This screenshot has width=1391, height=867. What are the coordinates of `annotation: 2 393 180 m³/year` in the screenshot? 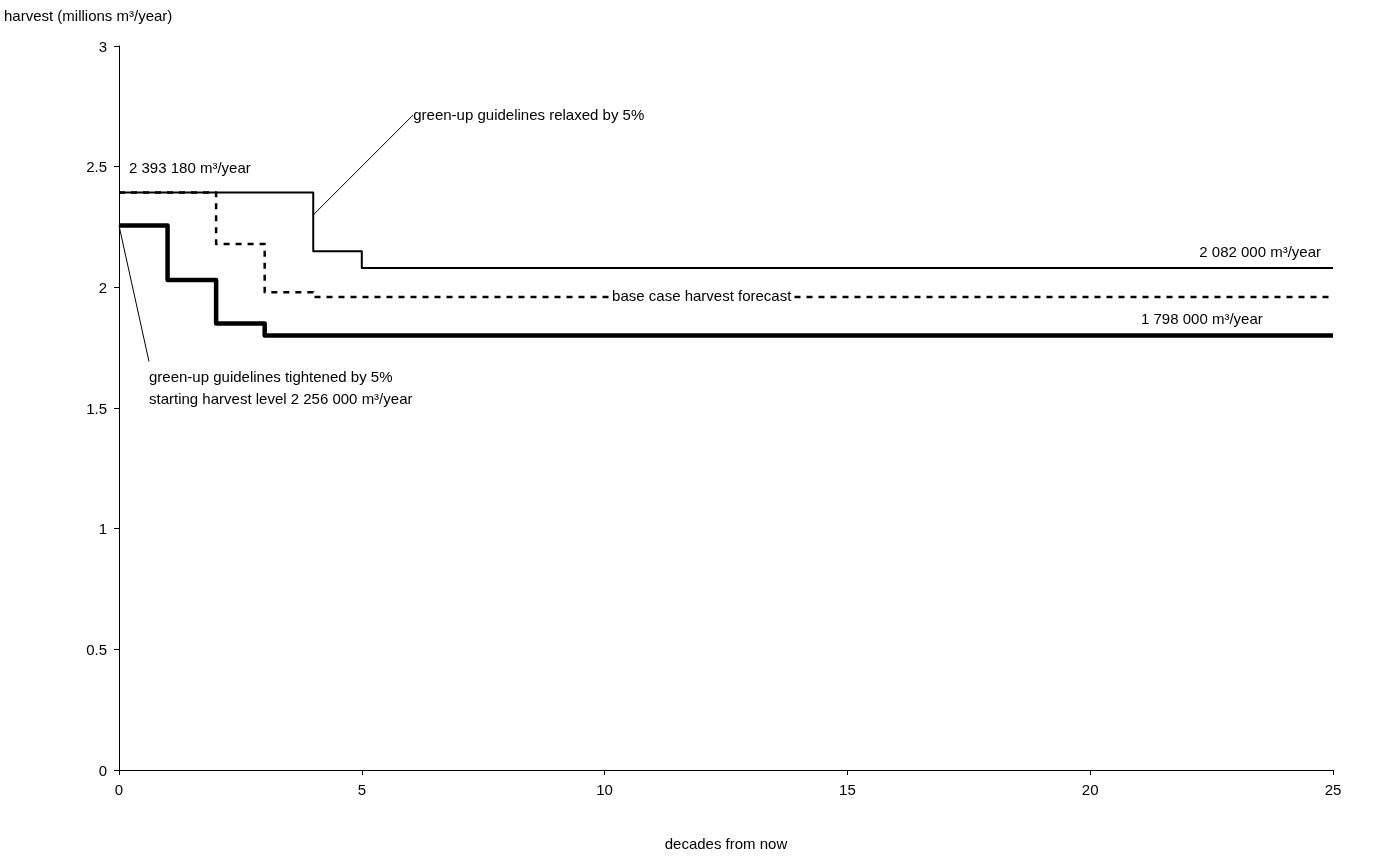 It's located at (190, 167).